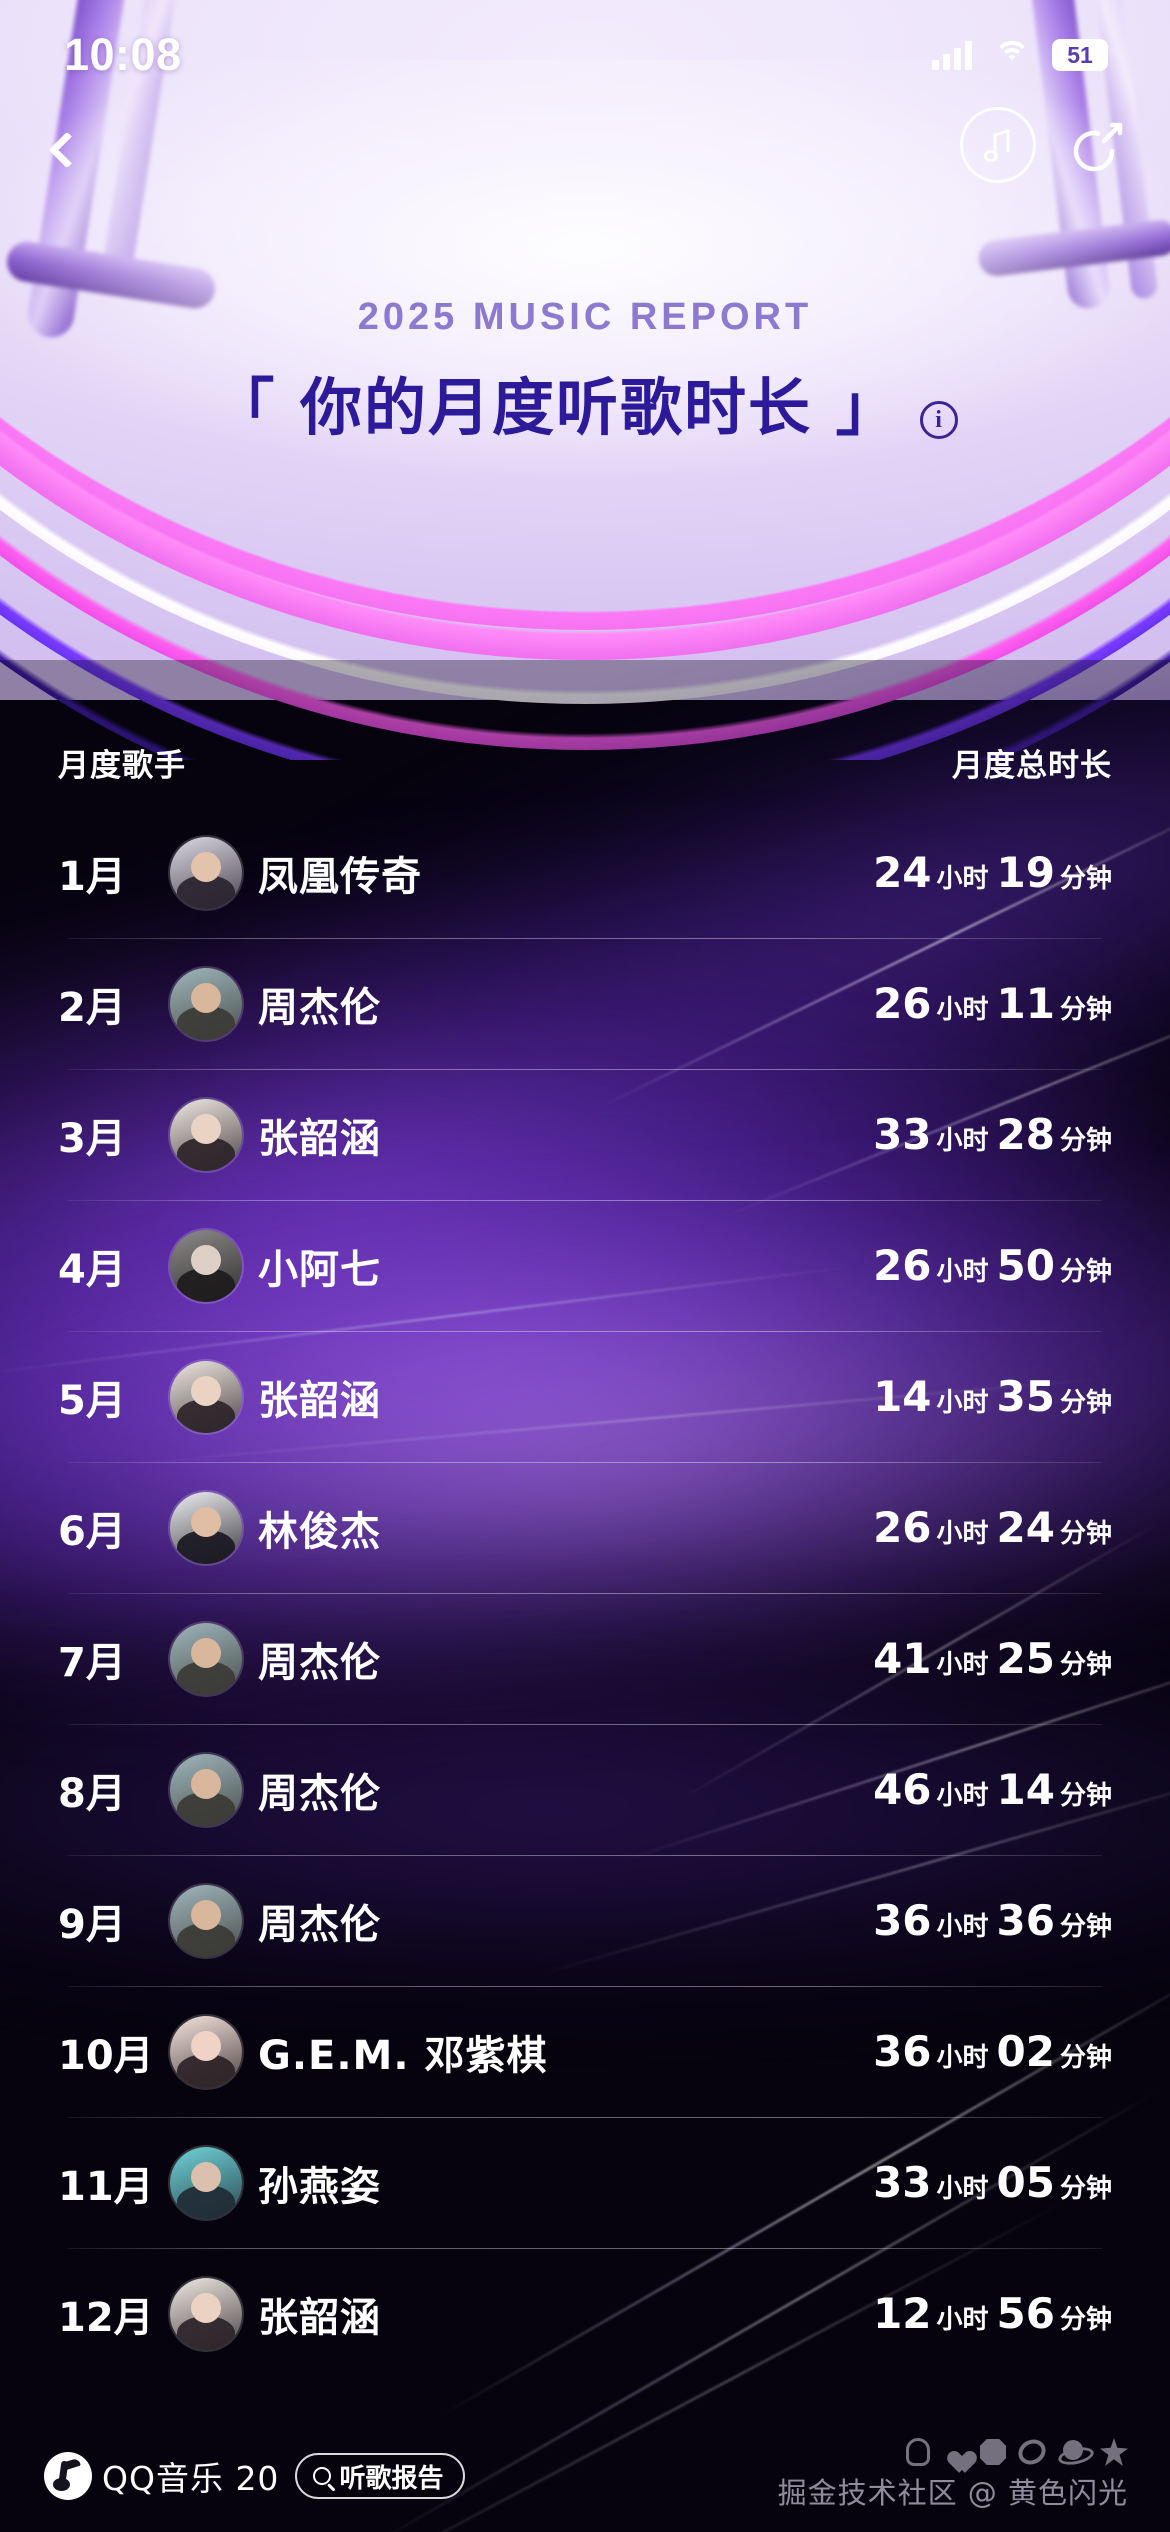 This screenshot has height=2532, width=1170. What do you see at coordinates (106, 2317) in the screenshot?
I see `row-month: 12月` at bounding box center [106, 2317].